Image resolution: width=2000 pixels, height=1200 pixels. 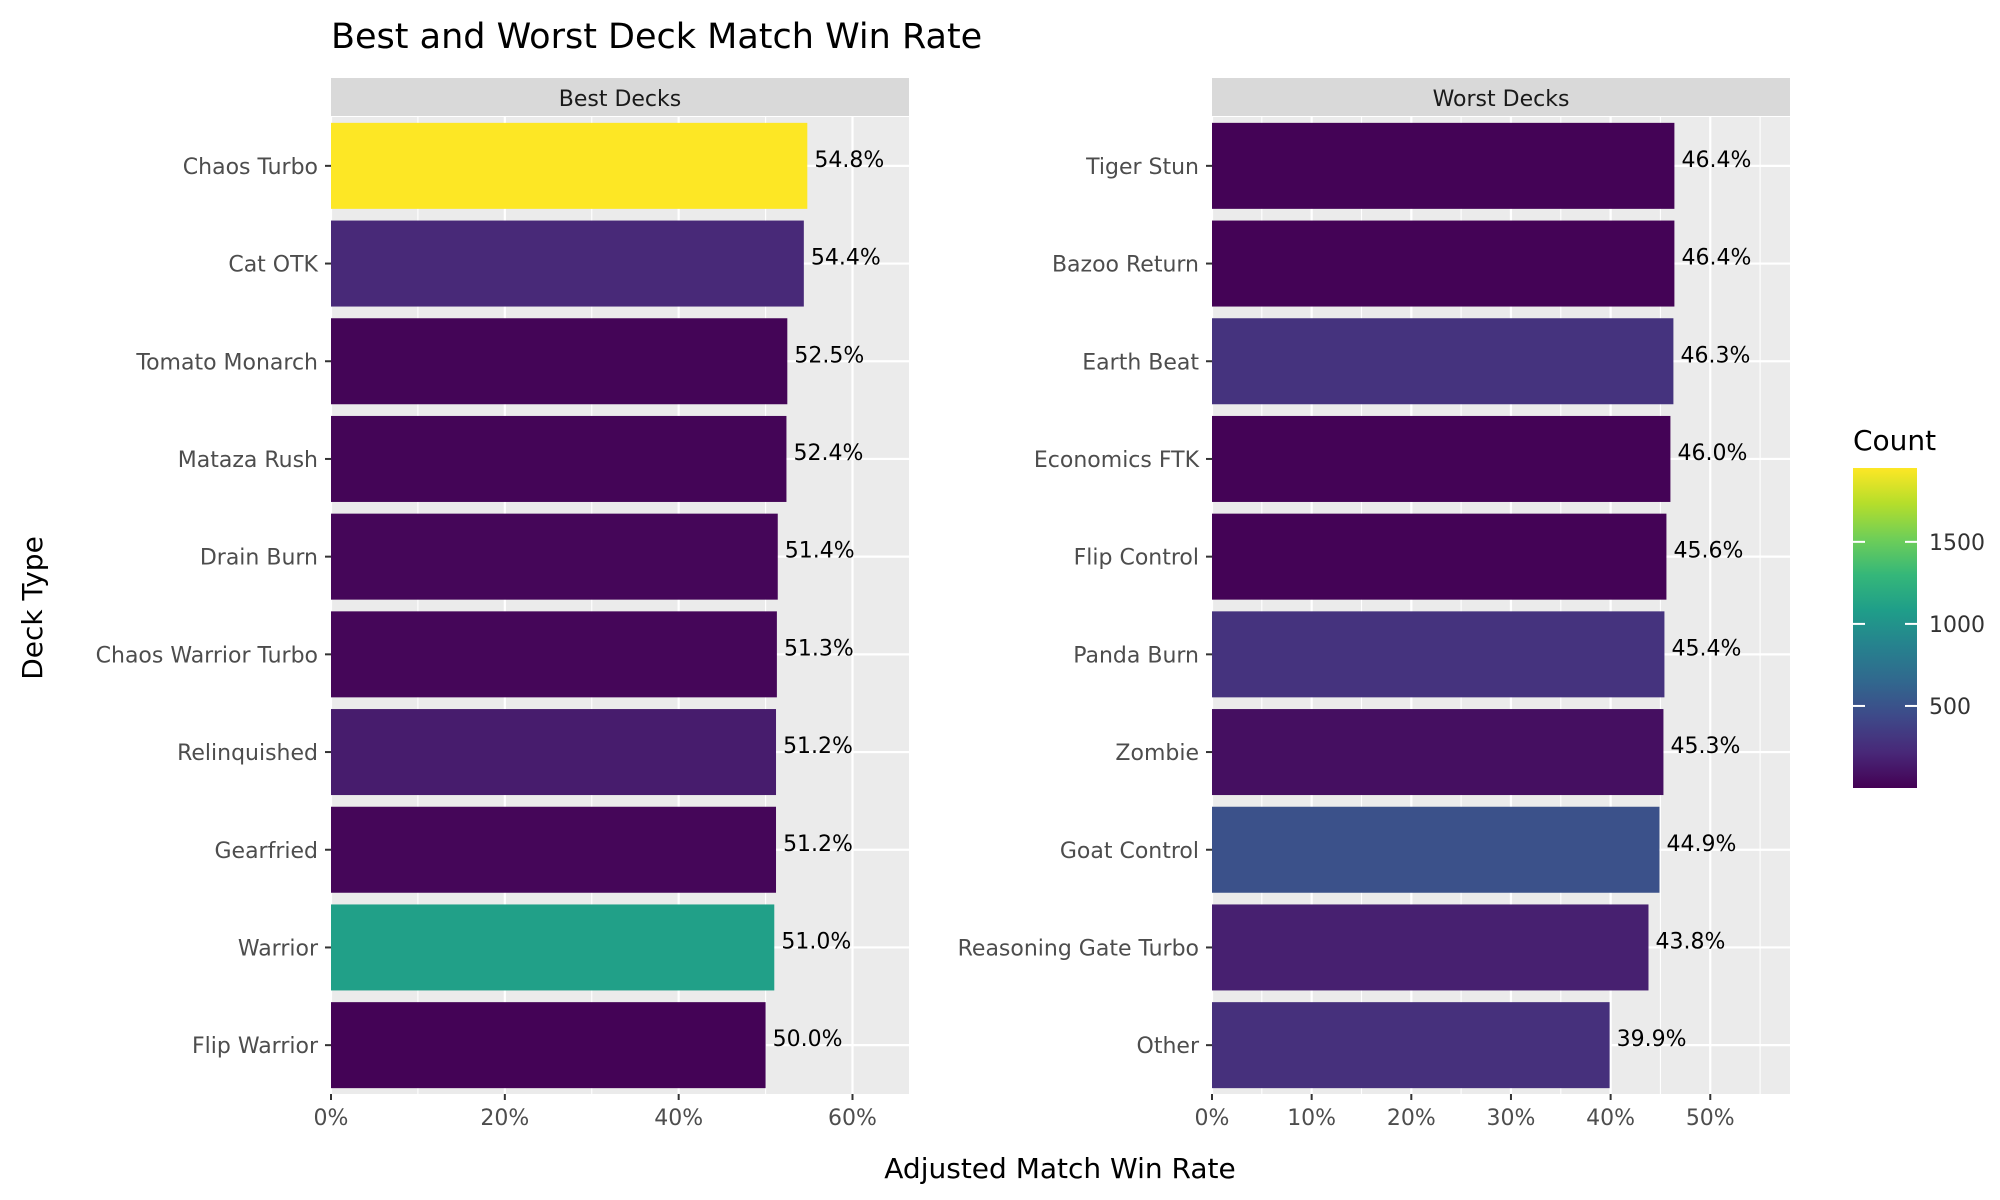 I want to click on y-tick-label: Economics FTK, so click(x=1117, y=460).